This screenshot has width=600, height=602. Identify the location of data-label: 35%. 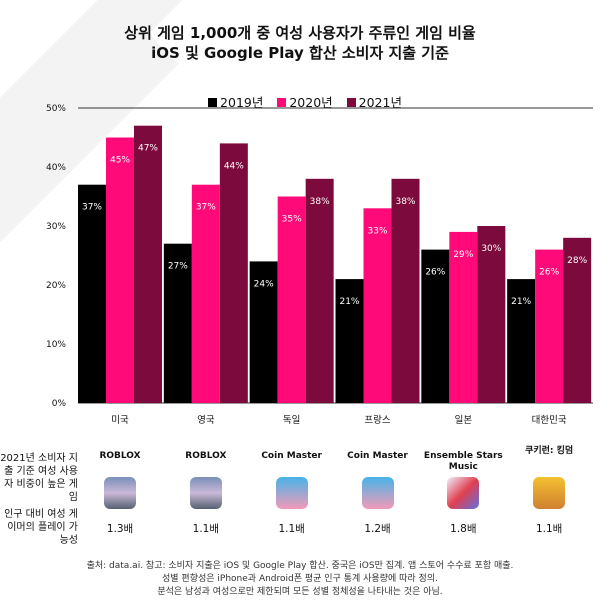
(292, 220).